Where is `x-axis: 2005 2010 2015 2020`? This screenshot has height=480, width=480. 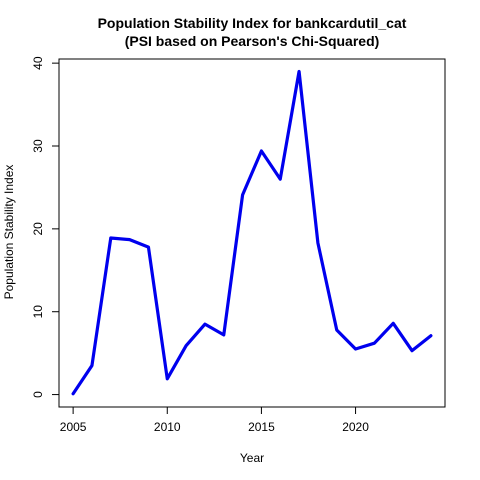 x-axis: 2005 2010 2015 2020 is located at coordinates (214, 420).